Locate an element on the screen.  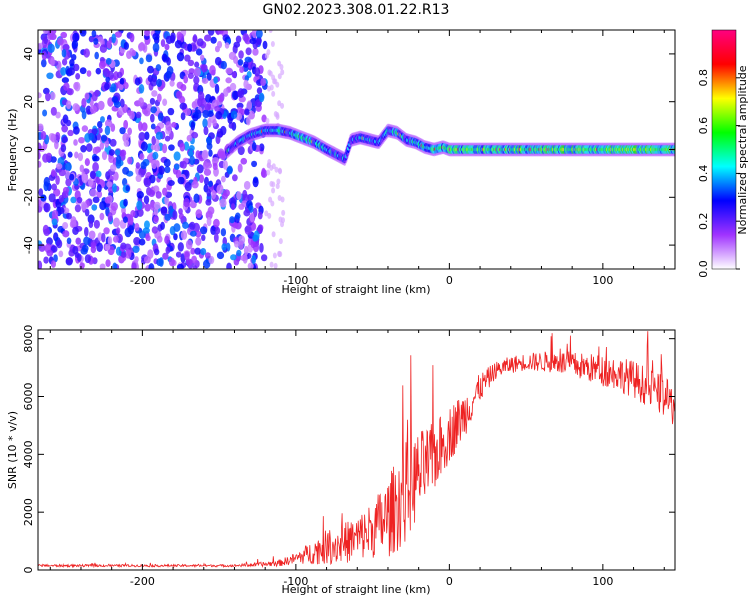
x-tick-label: 100 is located at coordinates (602, 581).